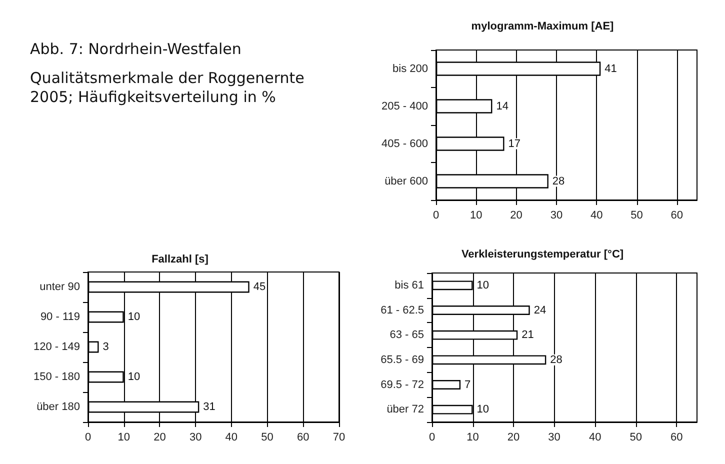 This screenshot has width=725, height=464. What do you see at coordinates (514, 144) in the screenshot?
I see `data-label: 17` at bounding box center [514, 144].